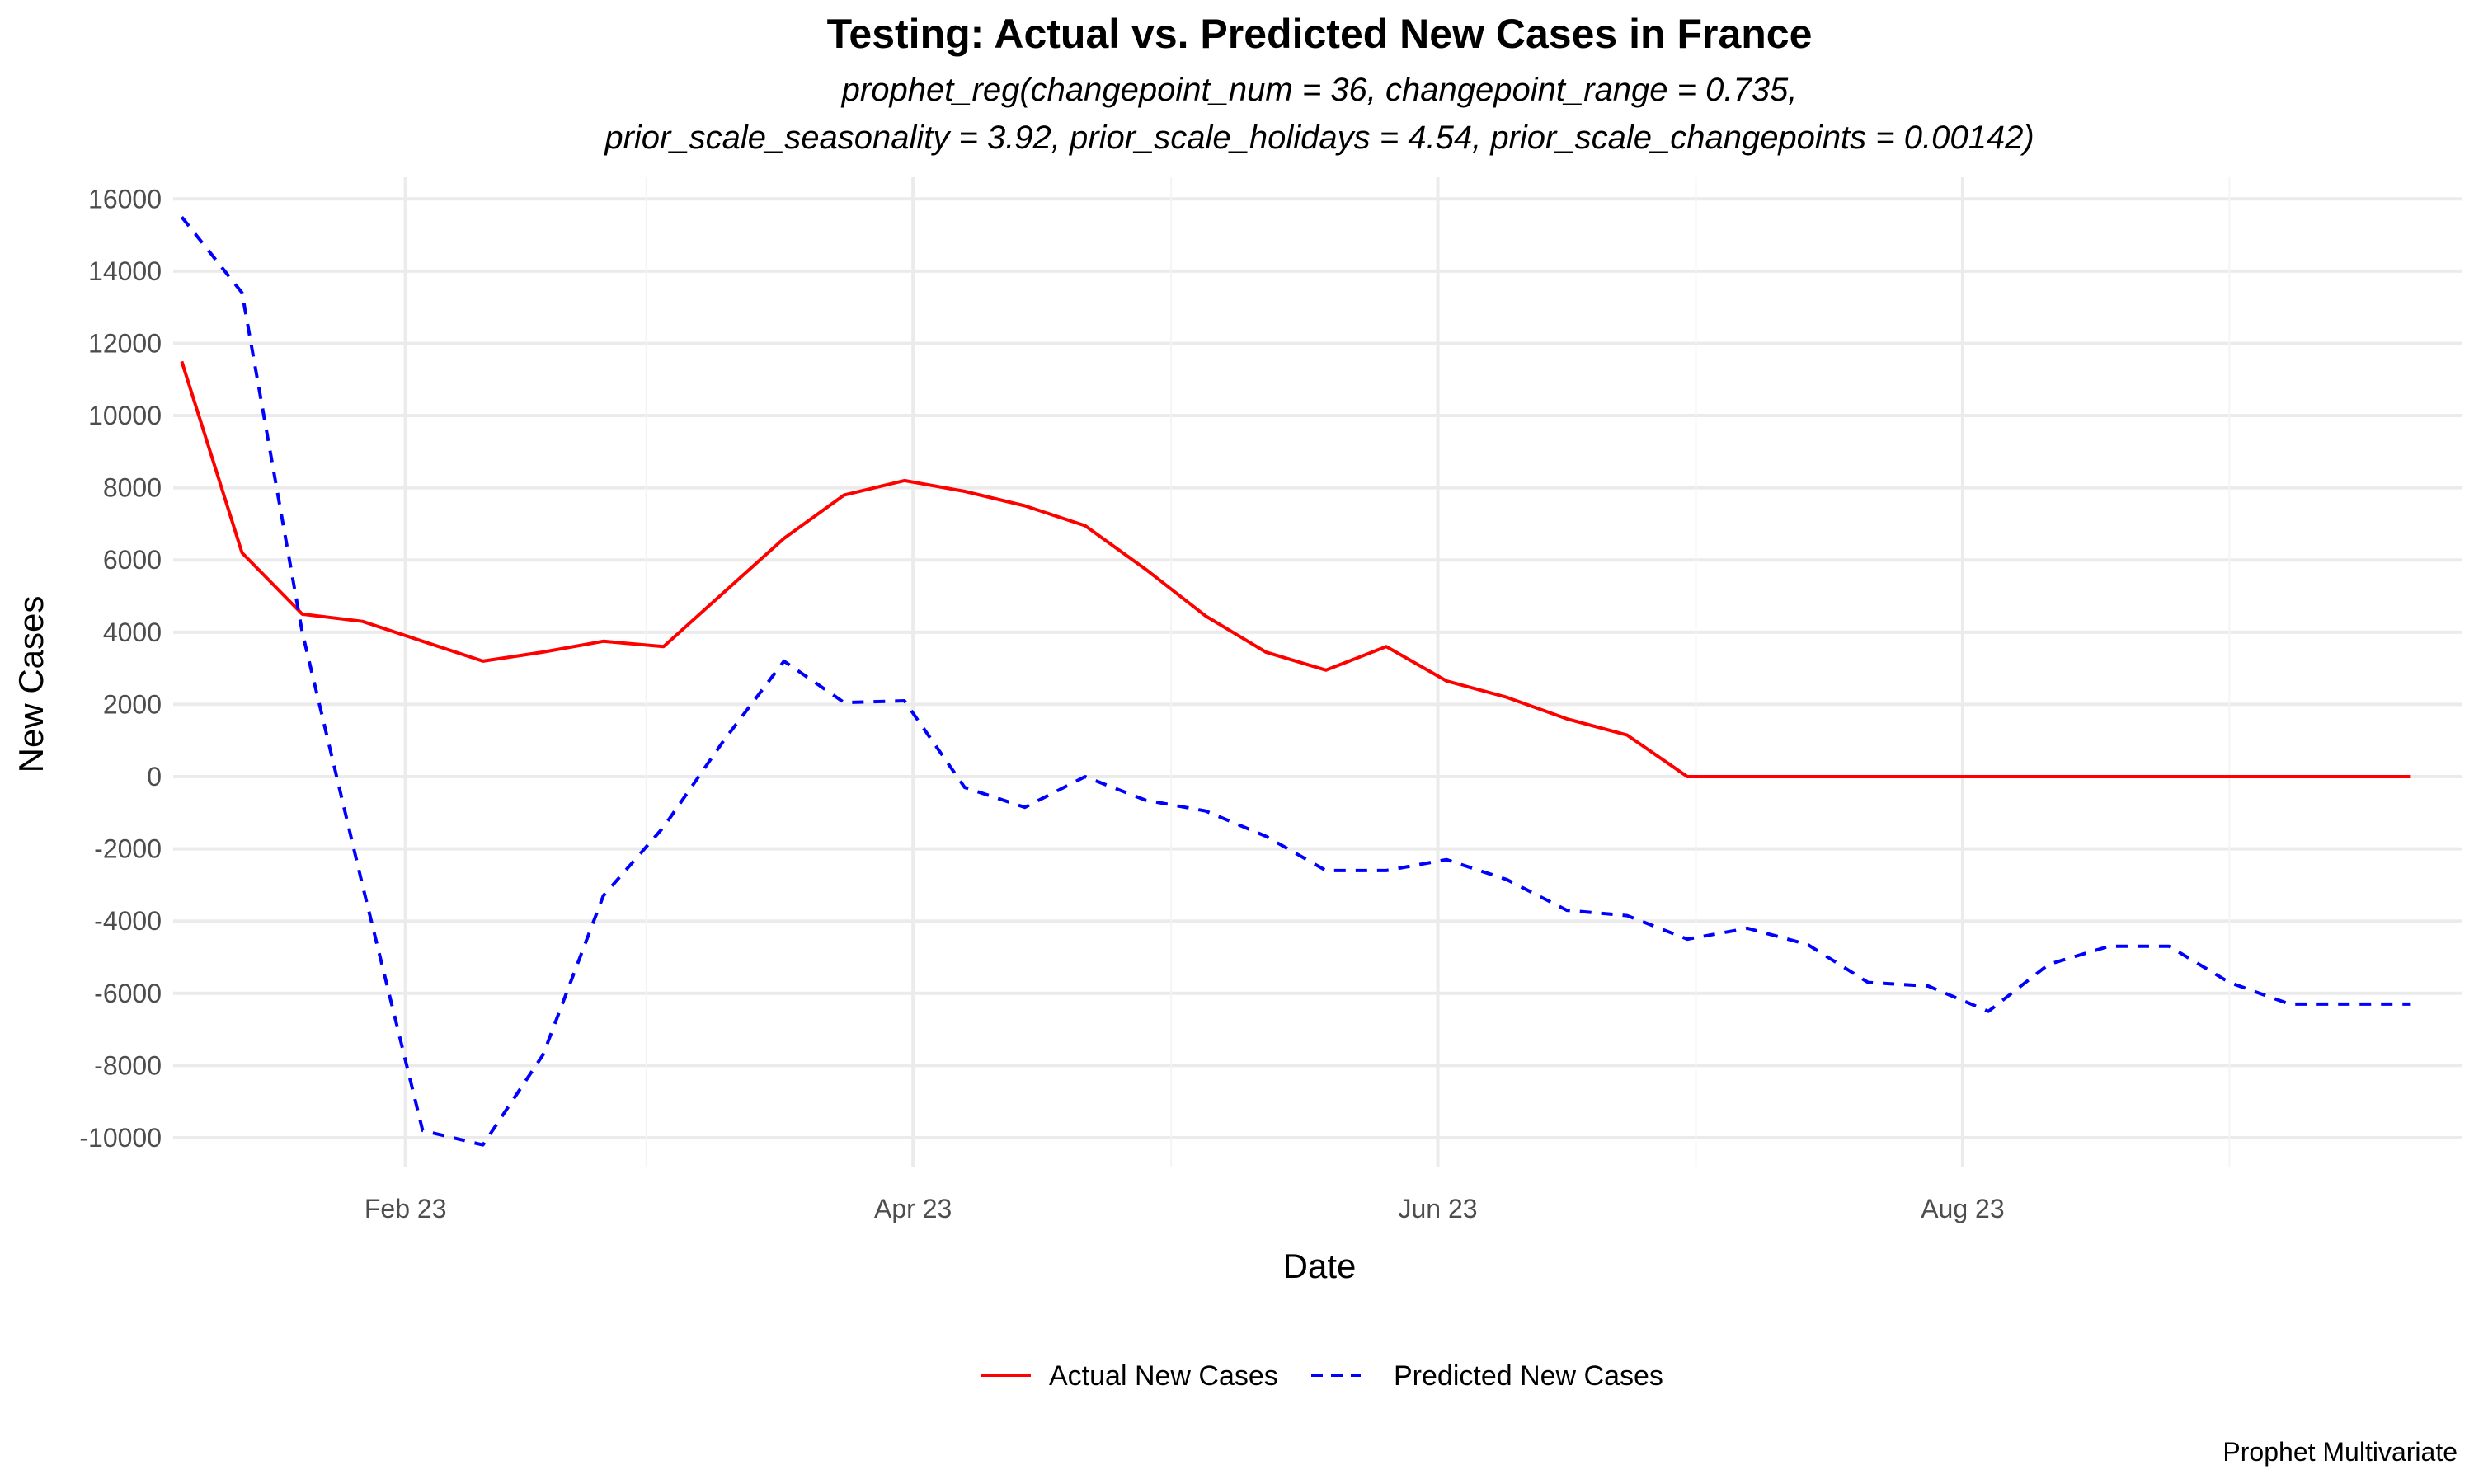  I want to click on x-tick-label: Apr 23, so click(913, 1208).